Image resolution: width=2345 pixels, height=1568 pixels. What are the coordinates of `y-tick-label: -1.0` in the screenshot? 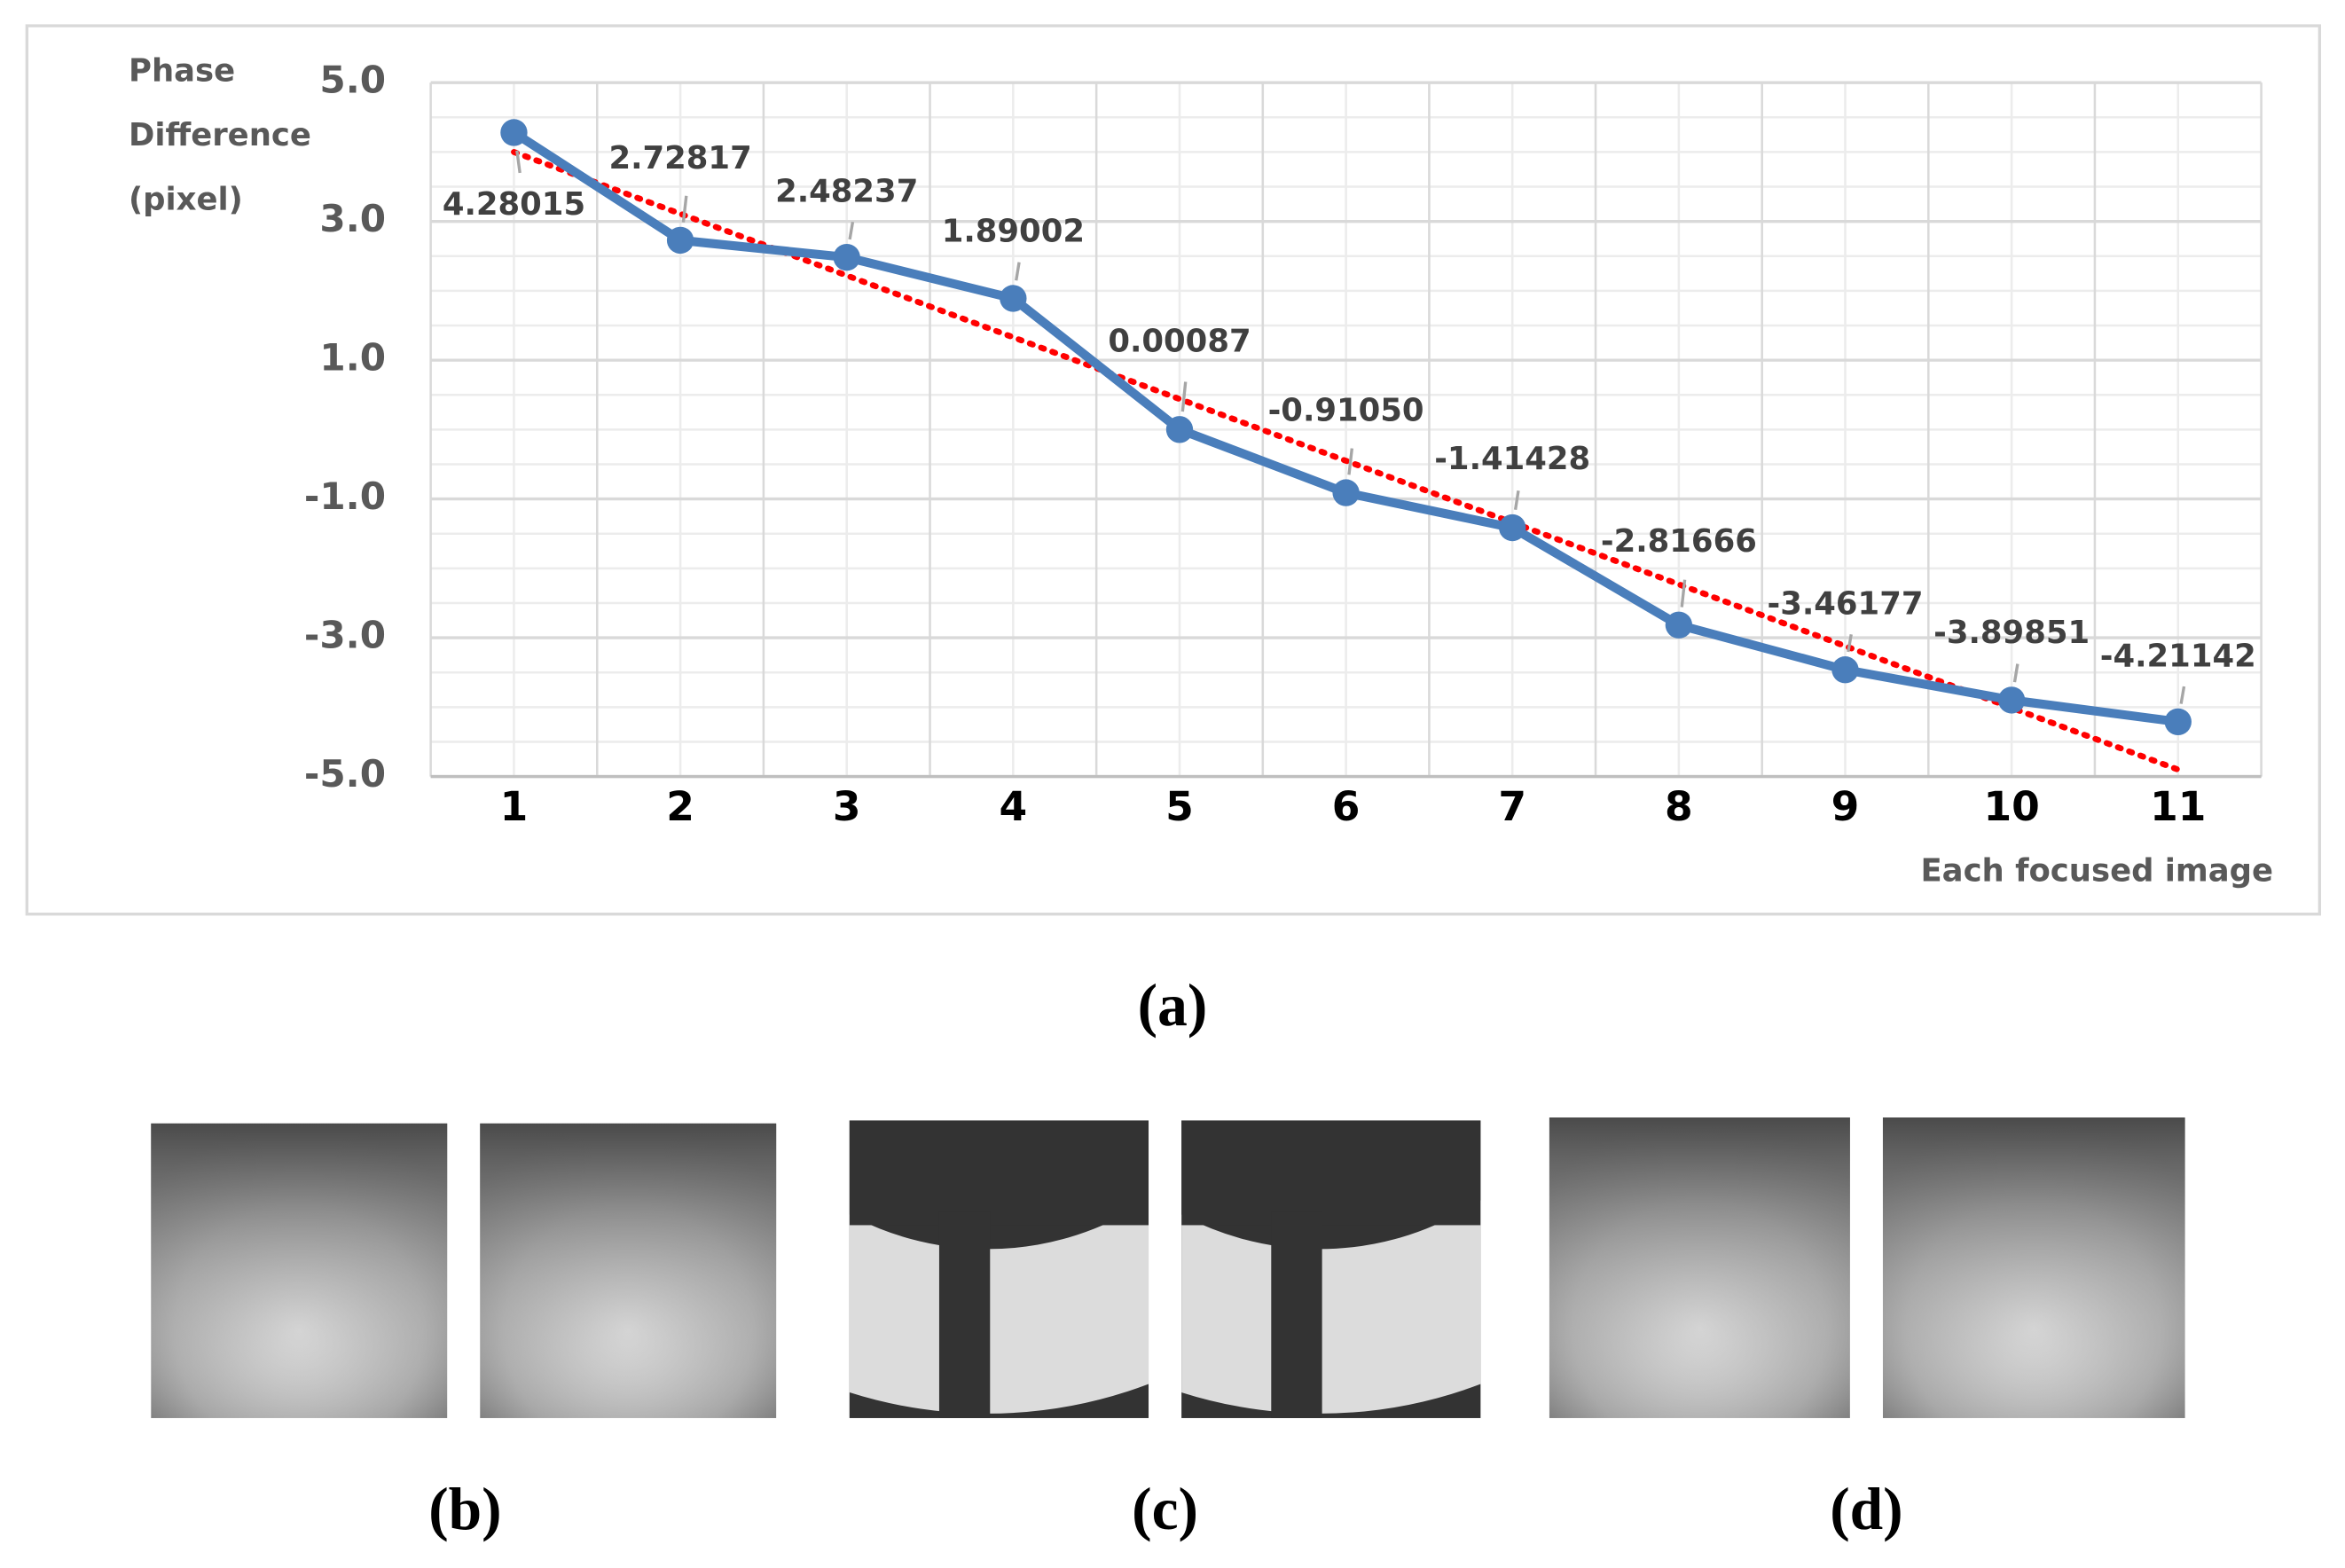 It's located at (345, 496).